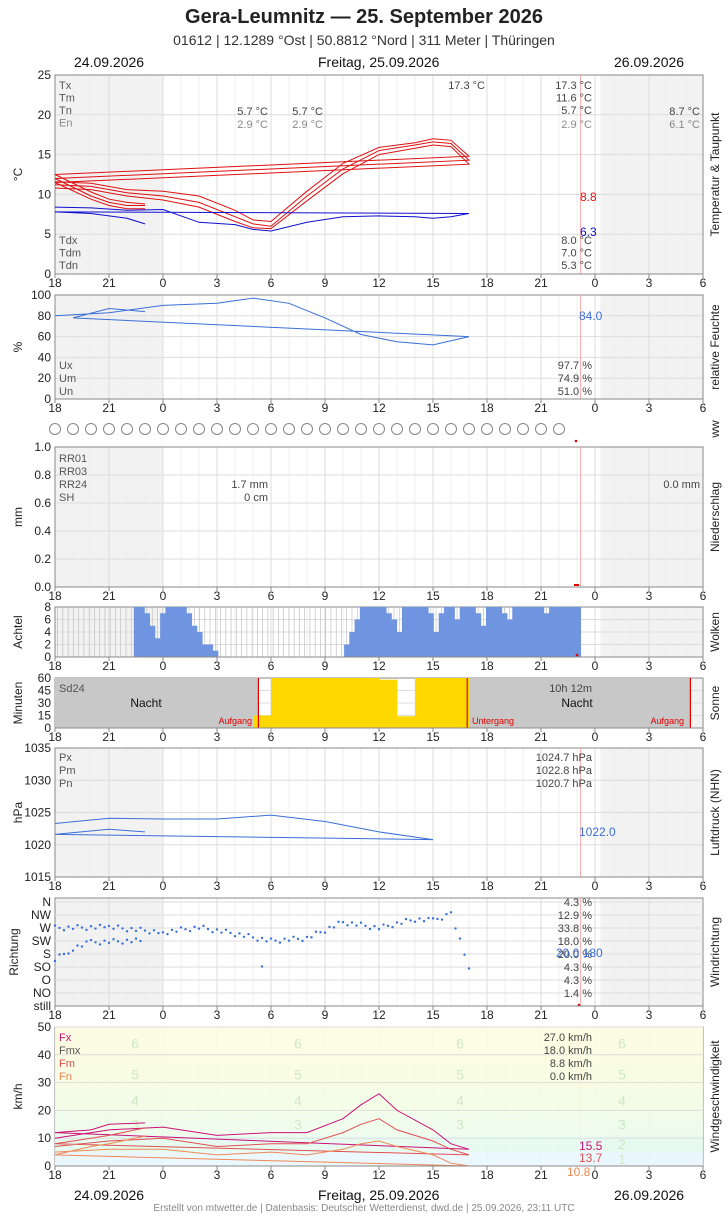 This screenshot has width=728, height=1218. I want to click on wind-sum-Fn: 0.0 km/h, so click(571, 1077).